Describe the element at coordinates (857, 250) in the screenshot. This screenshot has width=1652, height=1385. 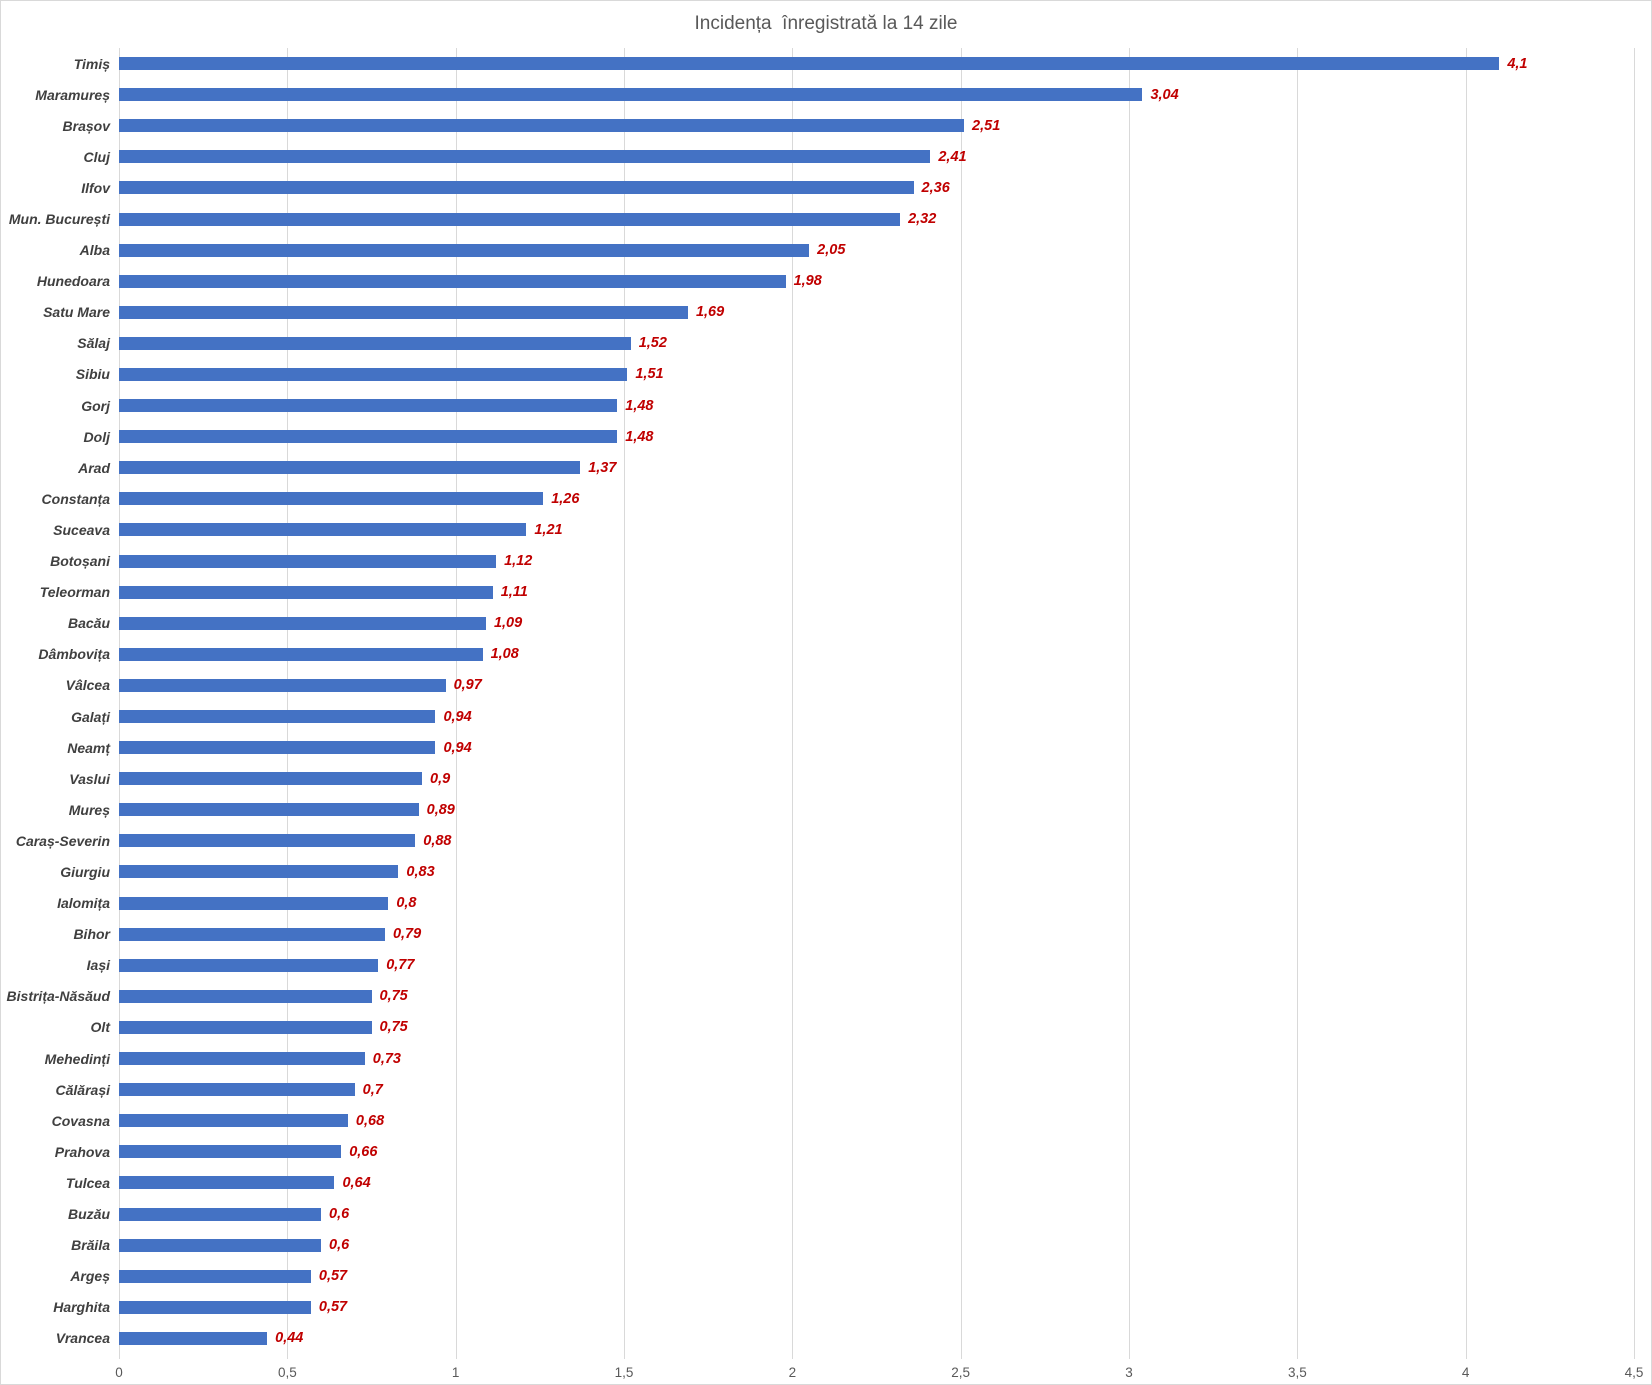
I see `bar-row: Alba 2,05` at that location.